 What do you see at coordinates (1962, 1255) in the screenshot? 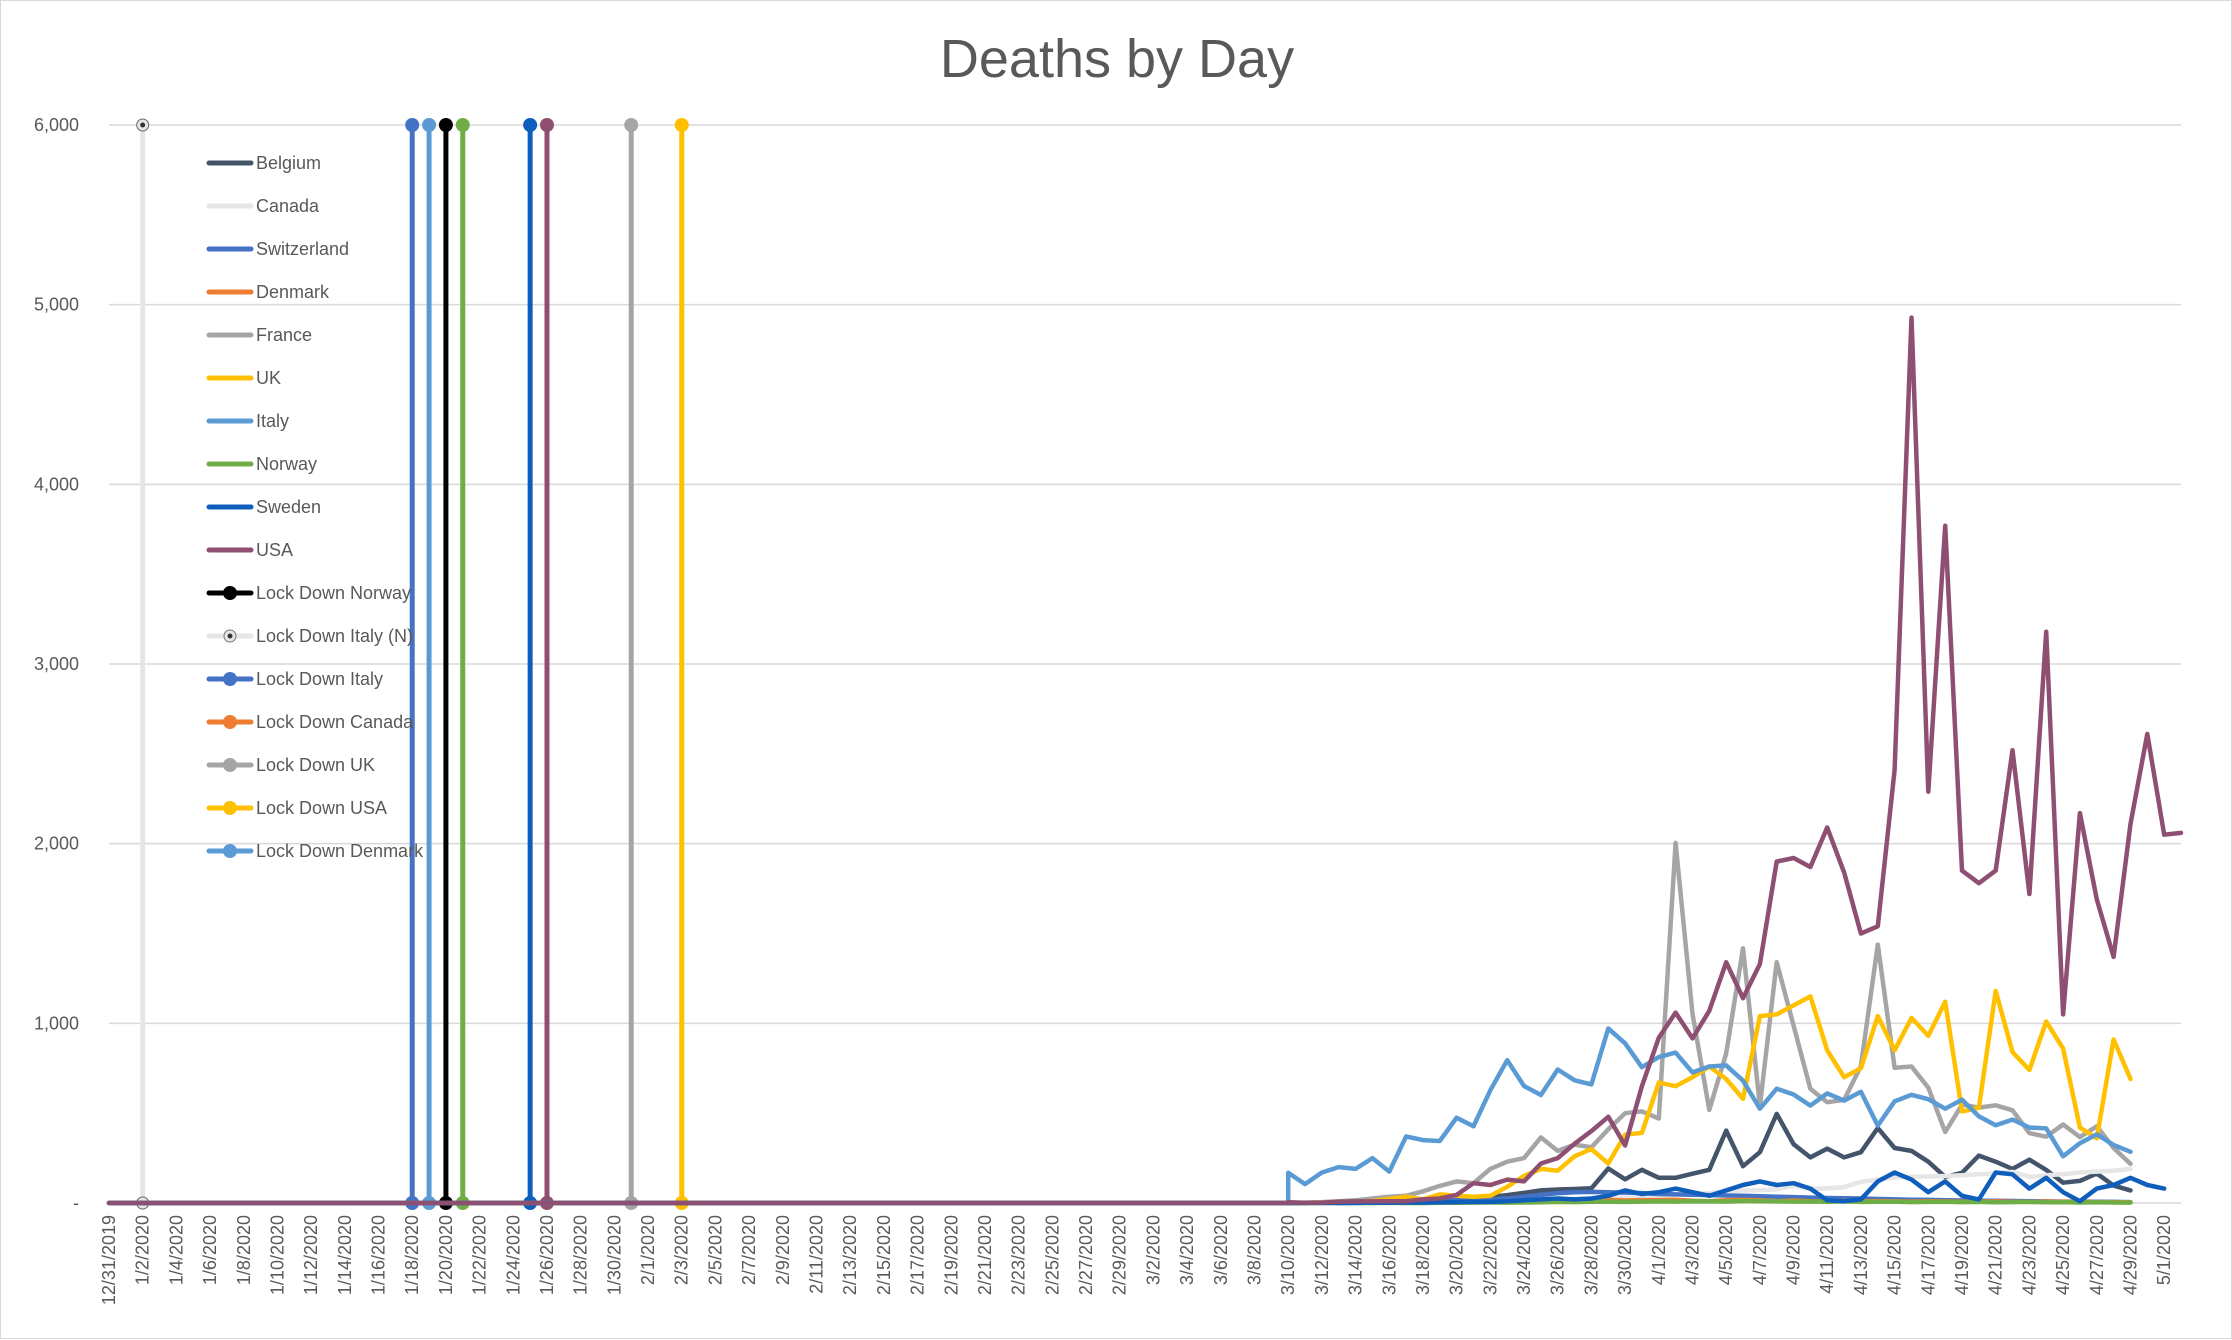
I see `x-tick-label: 4/19/2020` at bounding box center [1962, 1255].